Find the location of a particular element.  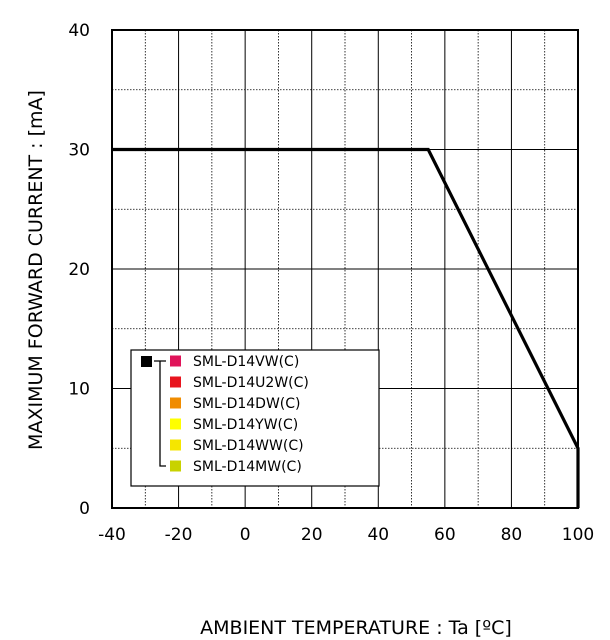

legend-item: SML-D14MW(C) is located at coordinates (236, 467).